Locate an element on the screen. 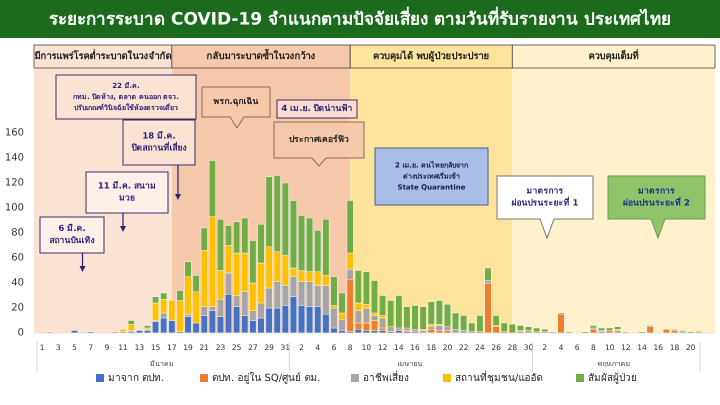  chart-title: ระยะการระบาด COVID-19 จำแนกตามปัจจัยเสี่ยง ตามวันที่รับรายงาน ประเทศไทย is located at coordinates (360, 18).